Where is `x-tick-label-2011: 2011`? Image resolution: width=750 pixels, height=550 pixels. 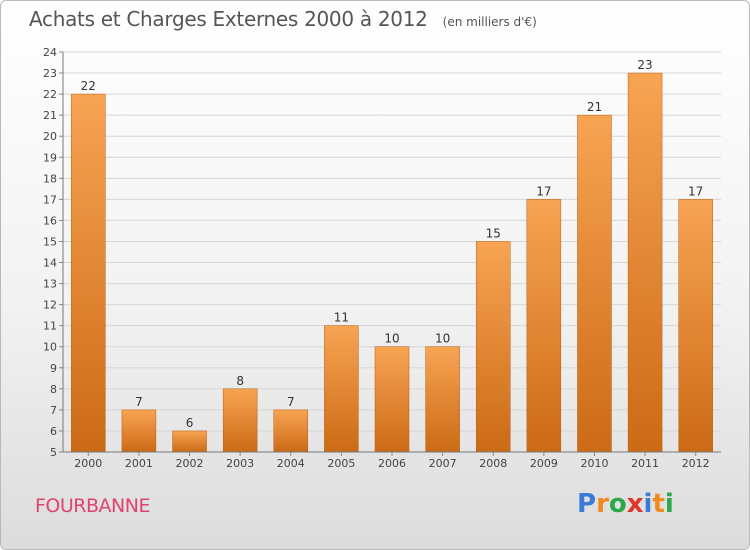
x-tick-label-2011: 2011 is located at coordinates (645, 463).